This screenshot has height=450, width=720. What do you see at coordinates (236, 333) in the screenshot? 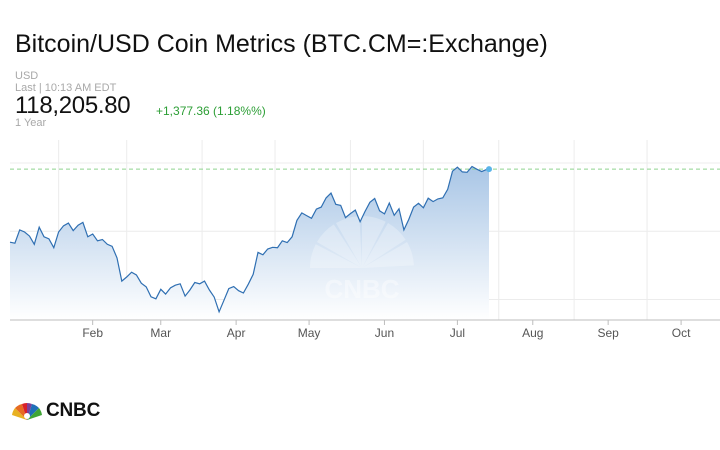
I see `x-tick-label: Apr` at bounding box center [236, 333].